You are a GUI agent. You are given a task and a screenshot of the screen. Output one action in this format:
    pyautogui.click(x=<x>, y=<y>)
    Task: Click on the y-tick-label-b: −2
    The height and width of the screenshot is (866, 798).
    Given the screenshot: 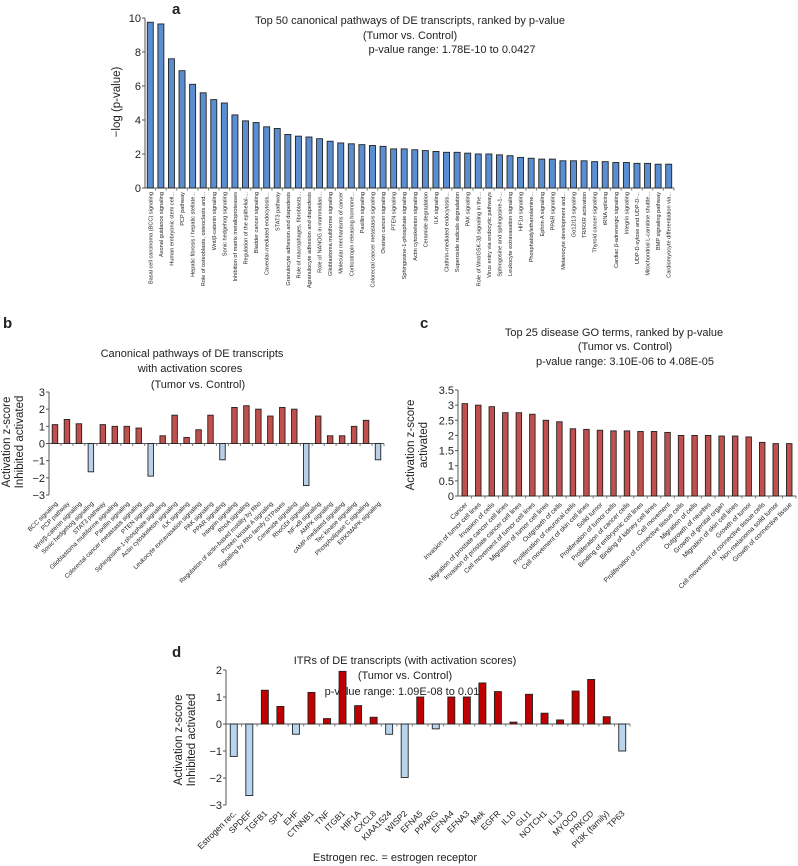 What is the action you would take?
    pyautogui.click(x=38, y=479)
    